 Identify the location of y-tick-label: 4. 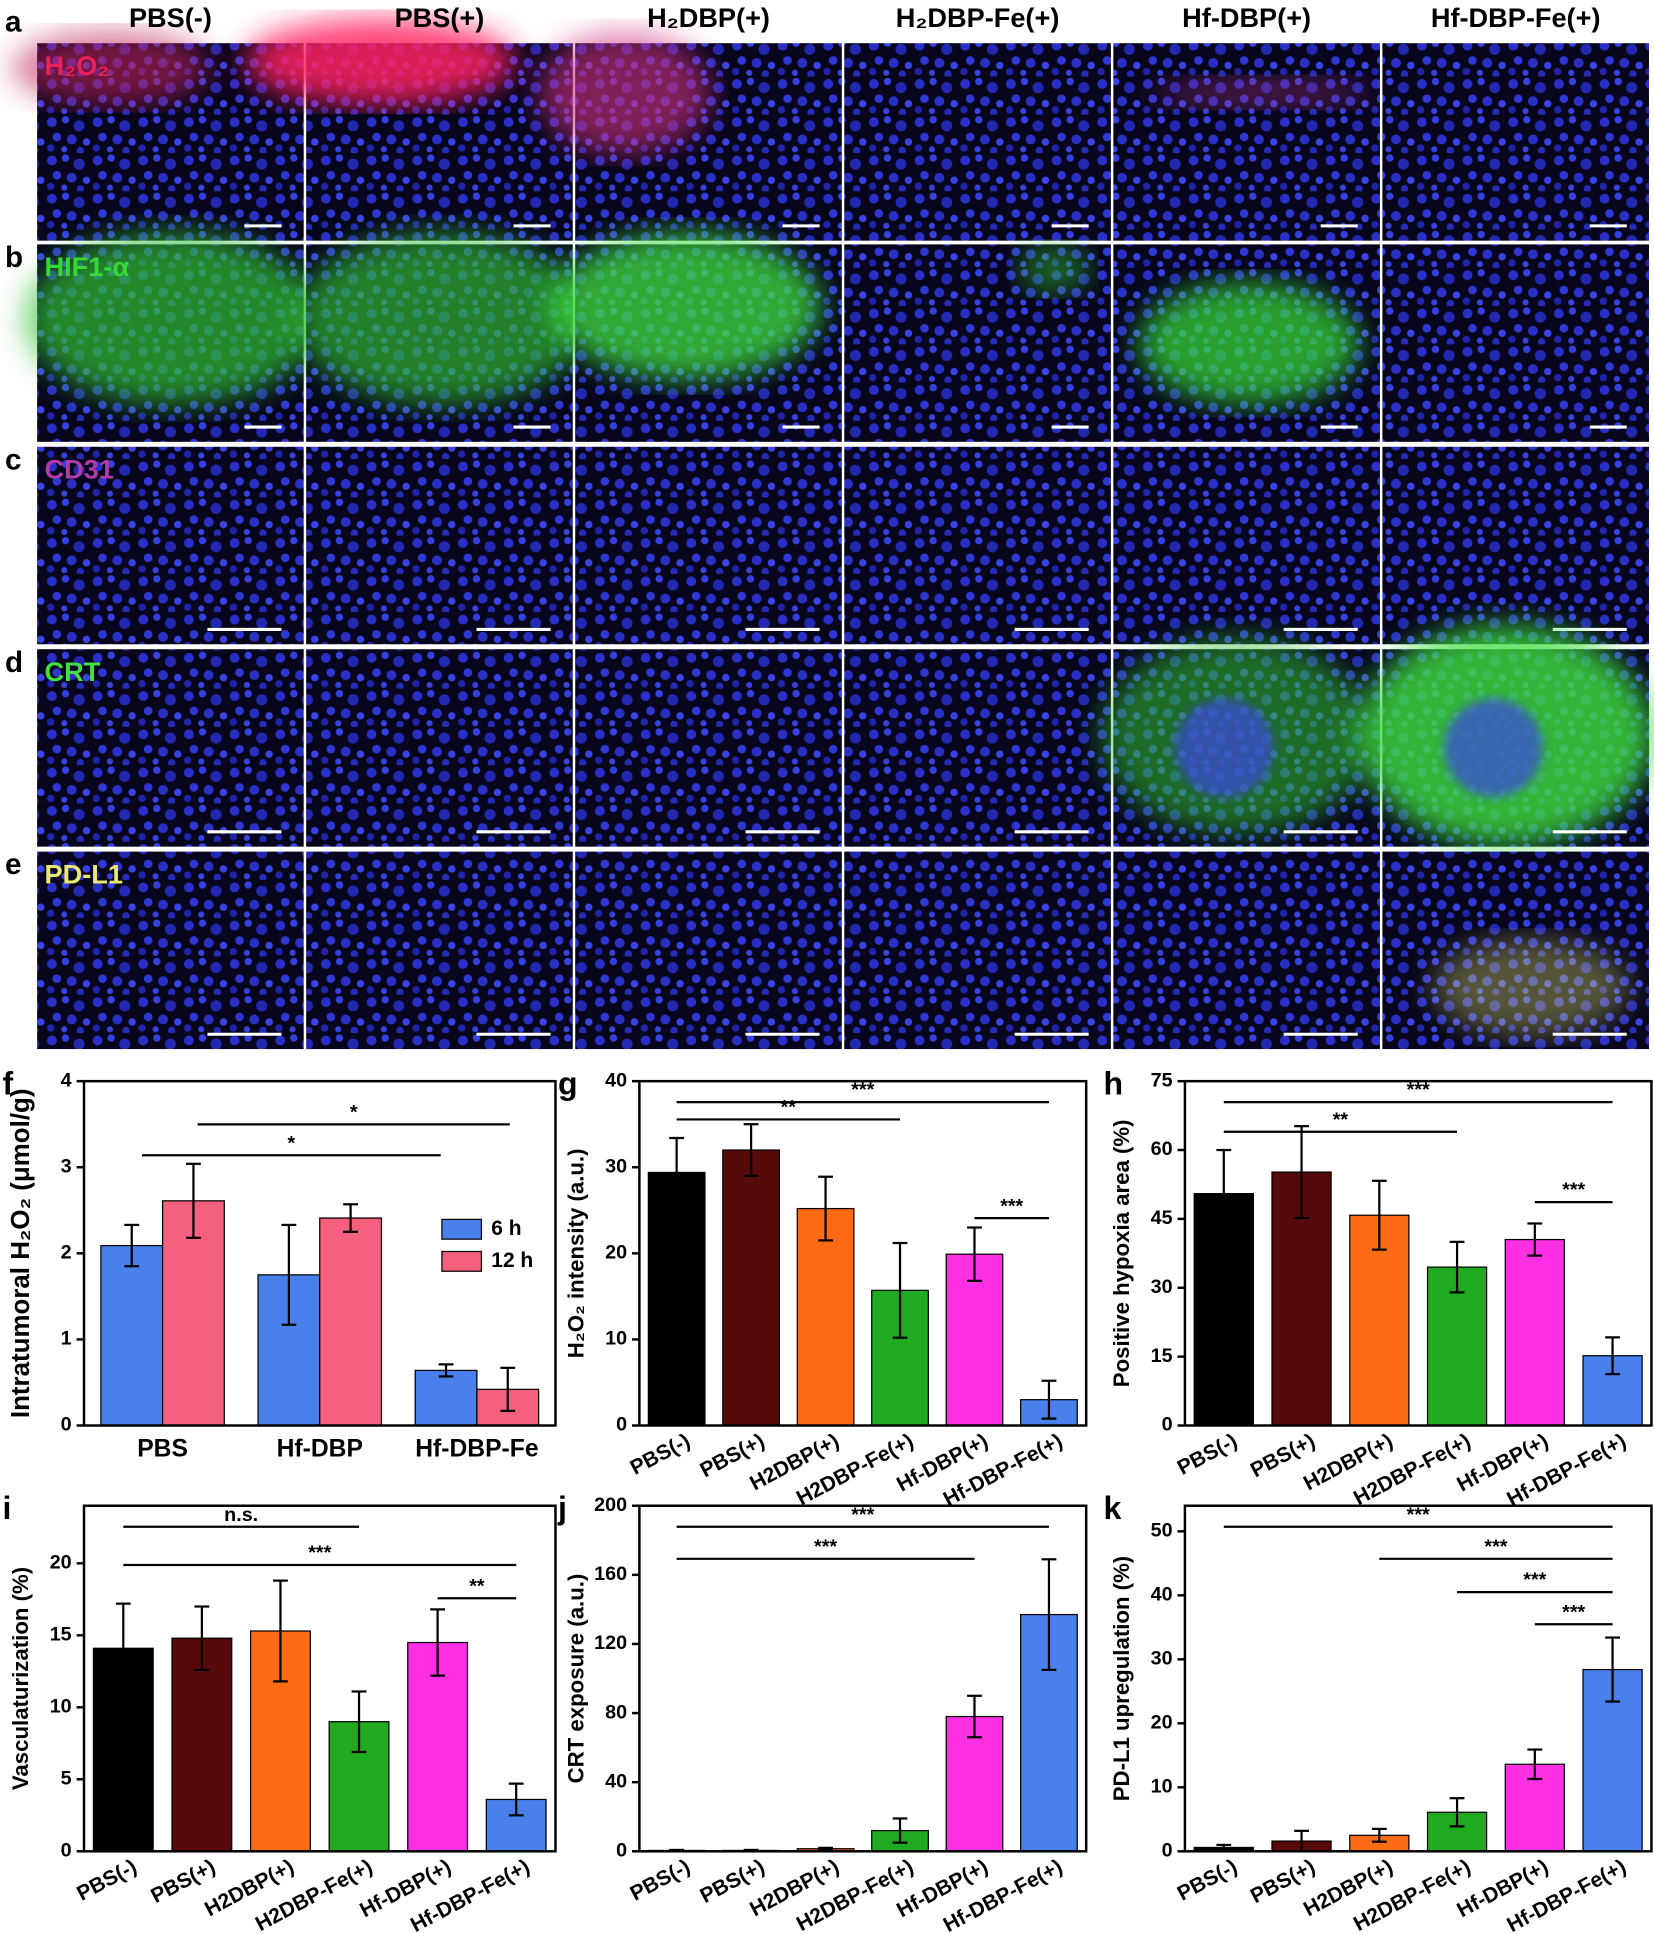
(66, 1080).